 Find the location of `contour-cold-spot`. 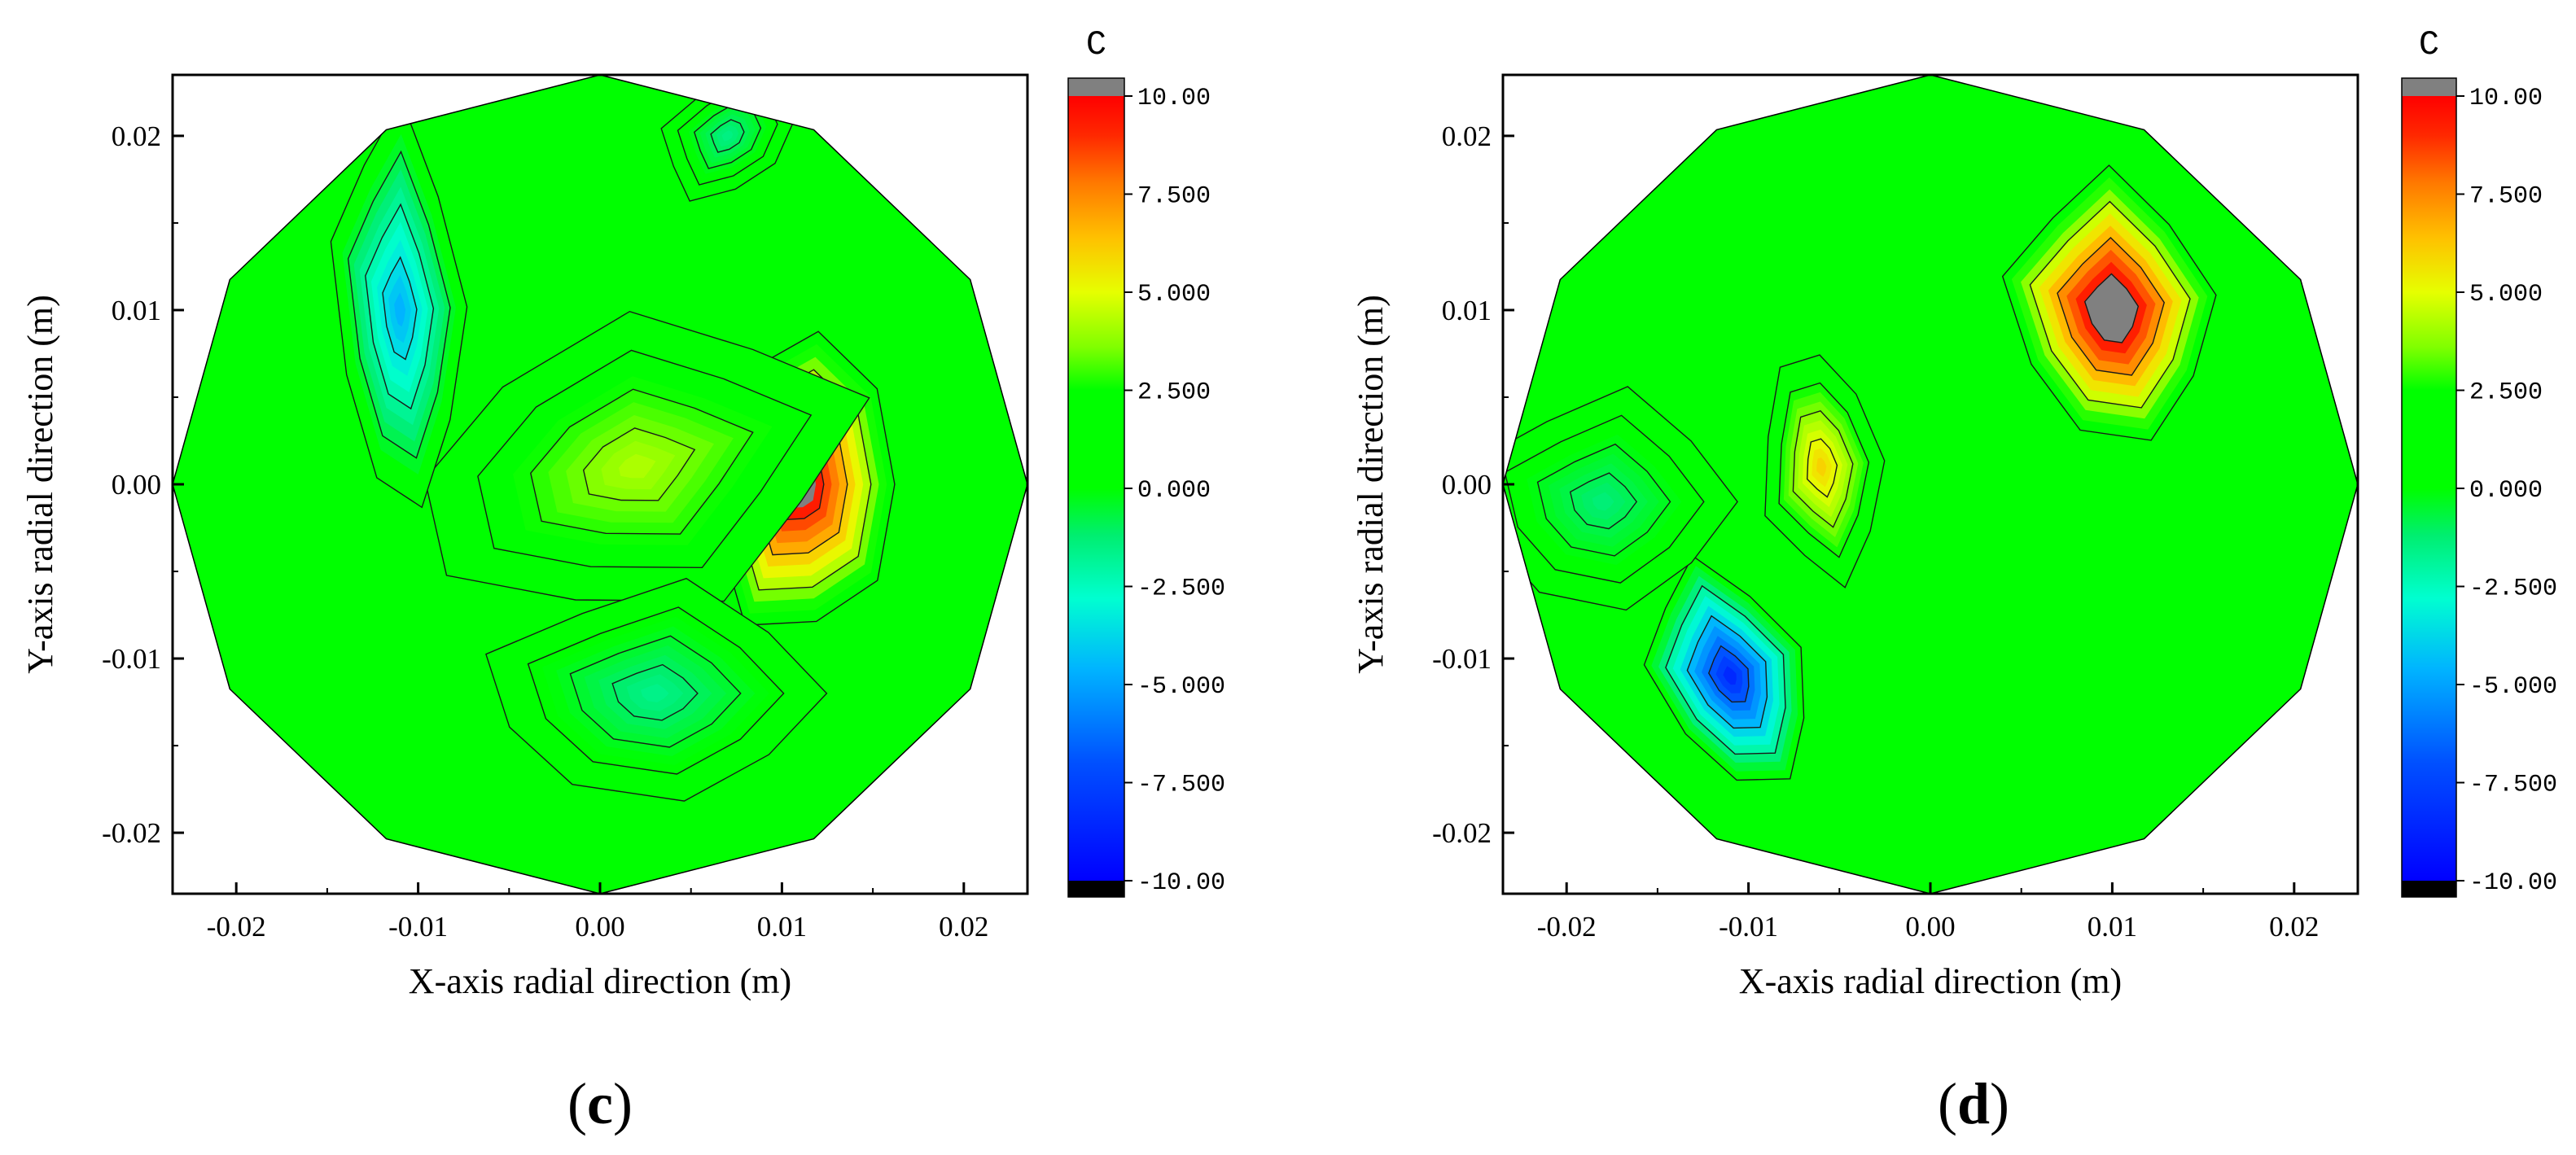

contour-cold-spot is located at coordinates (1724, 668).